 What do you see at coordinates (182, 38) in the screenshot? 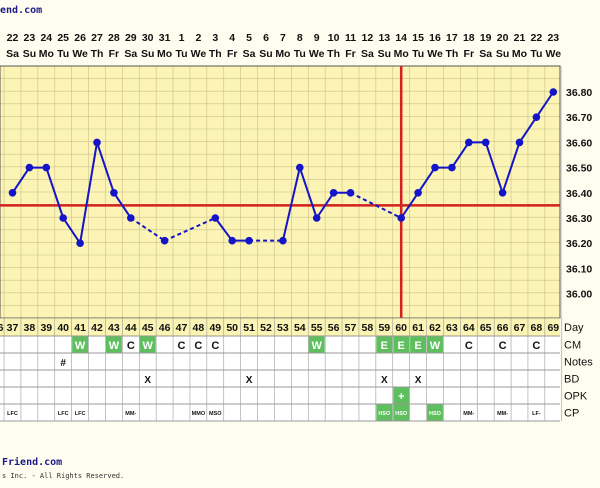
I see `date-label: 1` at bounding box center [182, 38].